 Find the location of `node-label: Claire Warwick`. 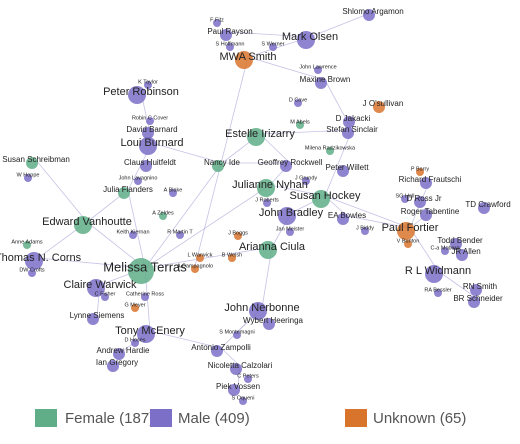

node-label: Claire Warwick is located at coordinates (100, 285).